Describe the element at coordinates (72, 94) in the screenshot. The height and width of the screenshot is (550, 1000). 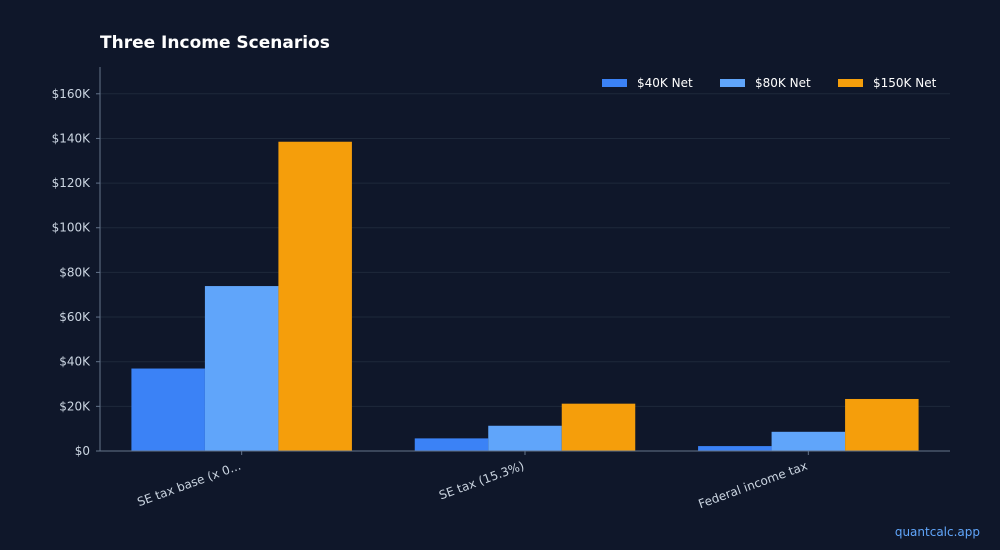
I see `y-tick-label: $160K` at that location.